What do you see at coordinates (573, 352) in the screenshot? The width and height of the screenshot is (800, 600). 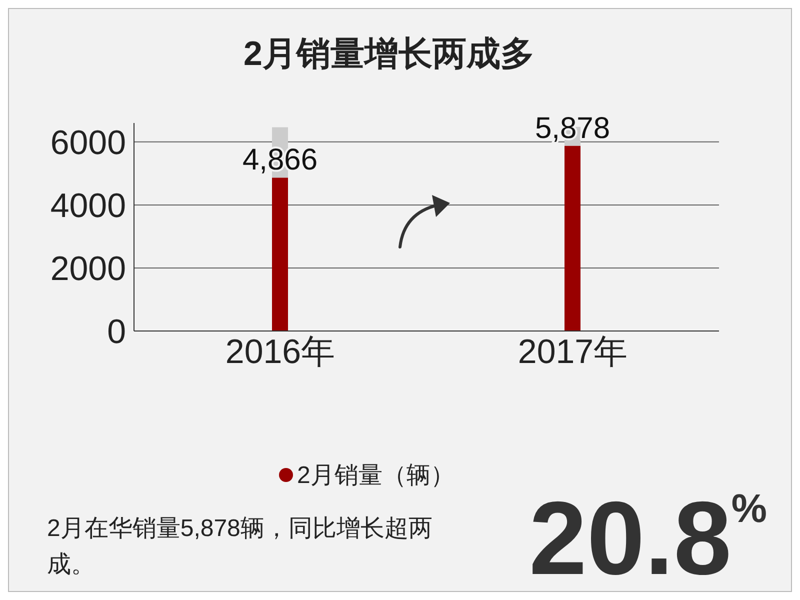 I see `x-tick-label: 2017年` at bounding box center [573, 352].